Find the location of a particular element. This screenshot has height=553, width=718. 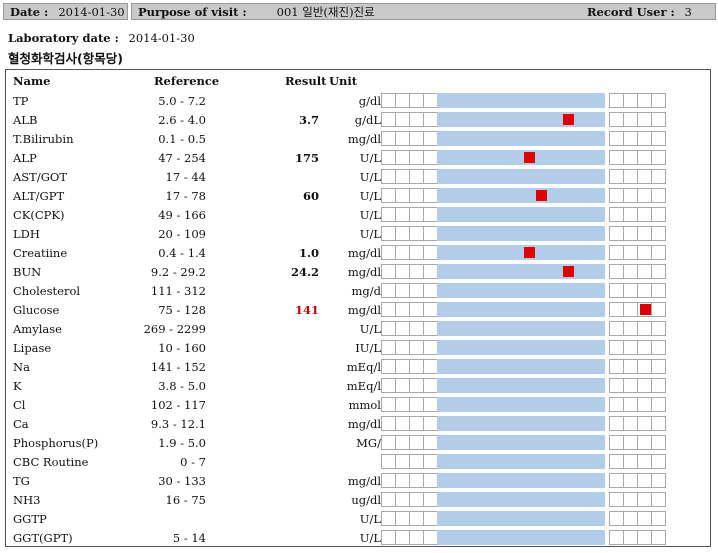

table-row: NH3 16 - 75 ug/dl is located at coordinates (358, 499).